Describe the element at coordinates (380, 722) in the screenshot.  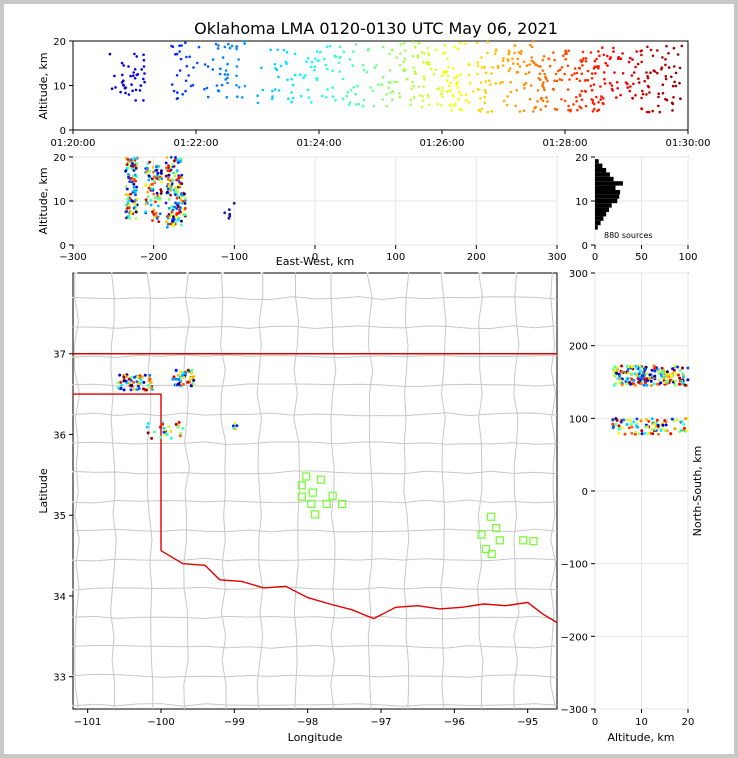
I see `x-tick-label: −97` at that location.